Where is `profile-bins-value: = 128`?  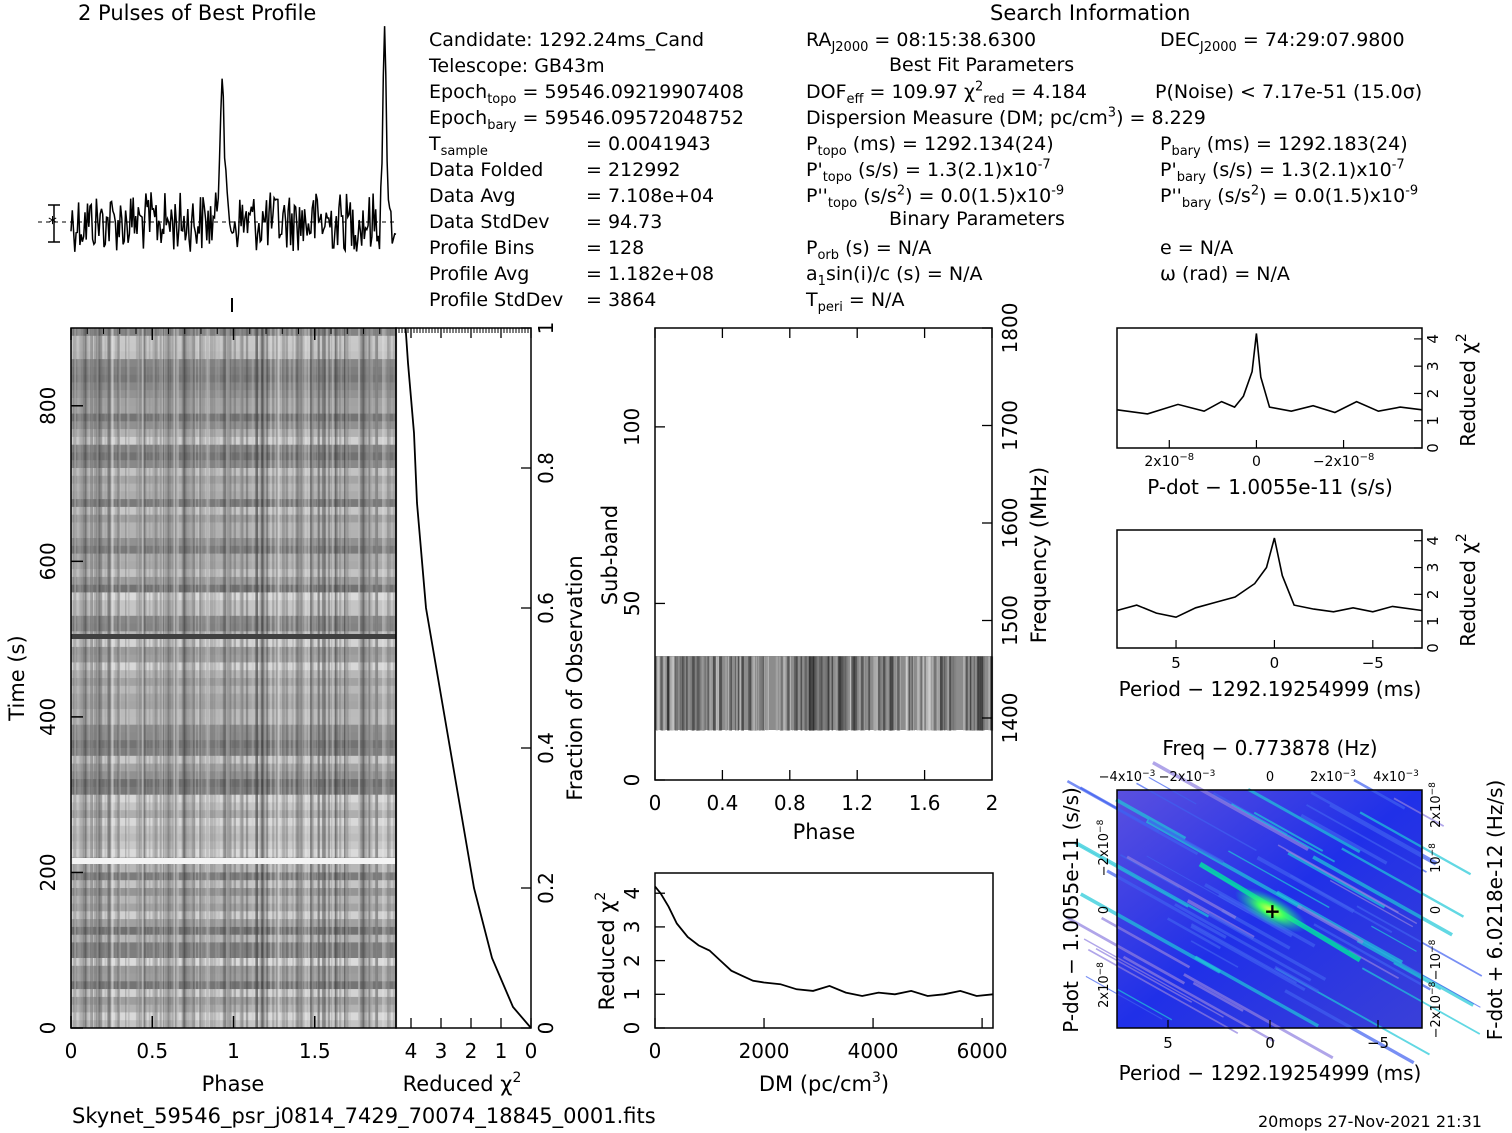 profile-bins-value: = 128 is located at coordinates (615, 248).